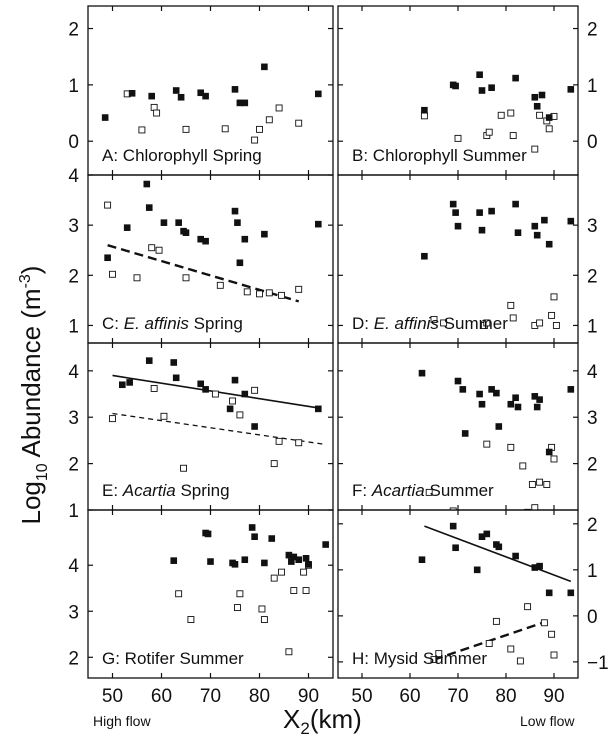  I want to click on panel-label-prefix: F:, so click(362, 490).